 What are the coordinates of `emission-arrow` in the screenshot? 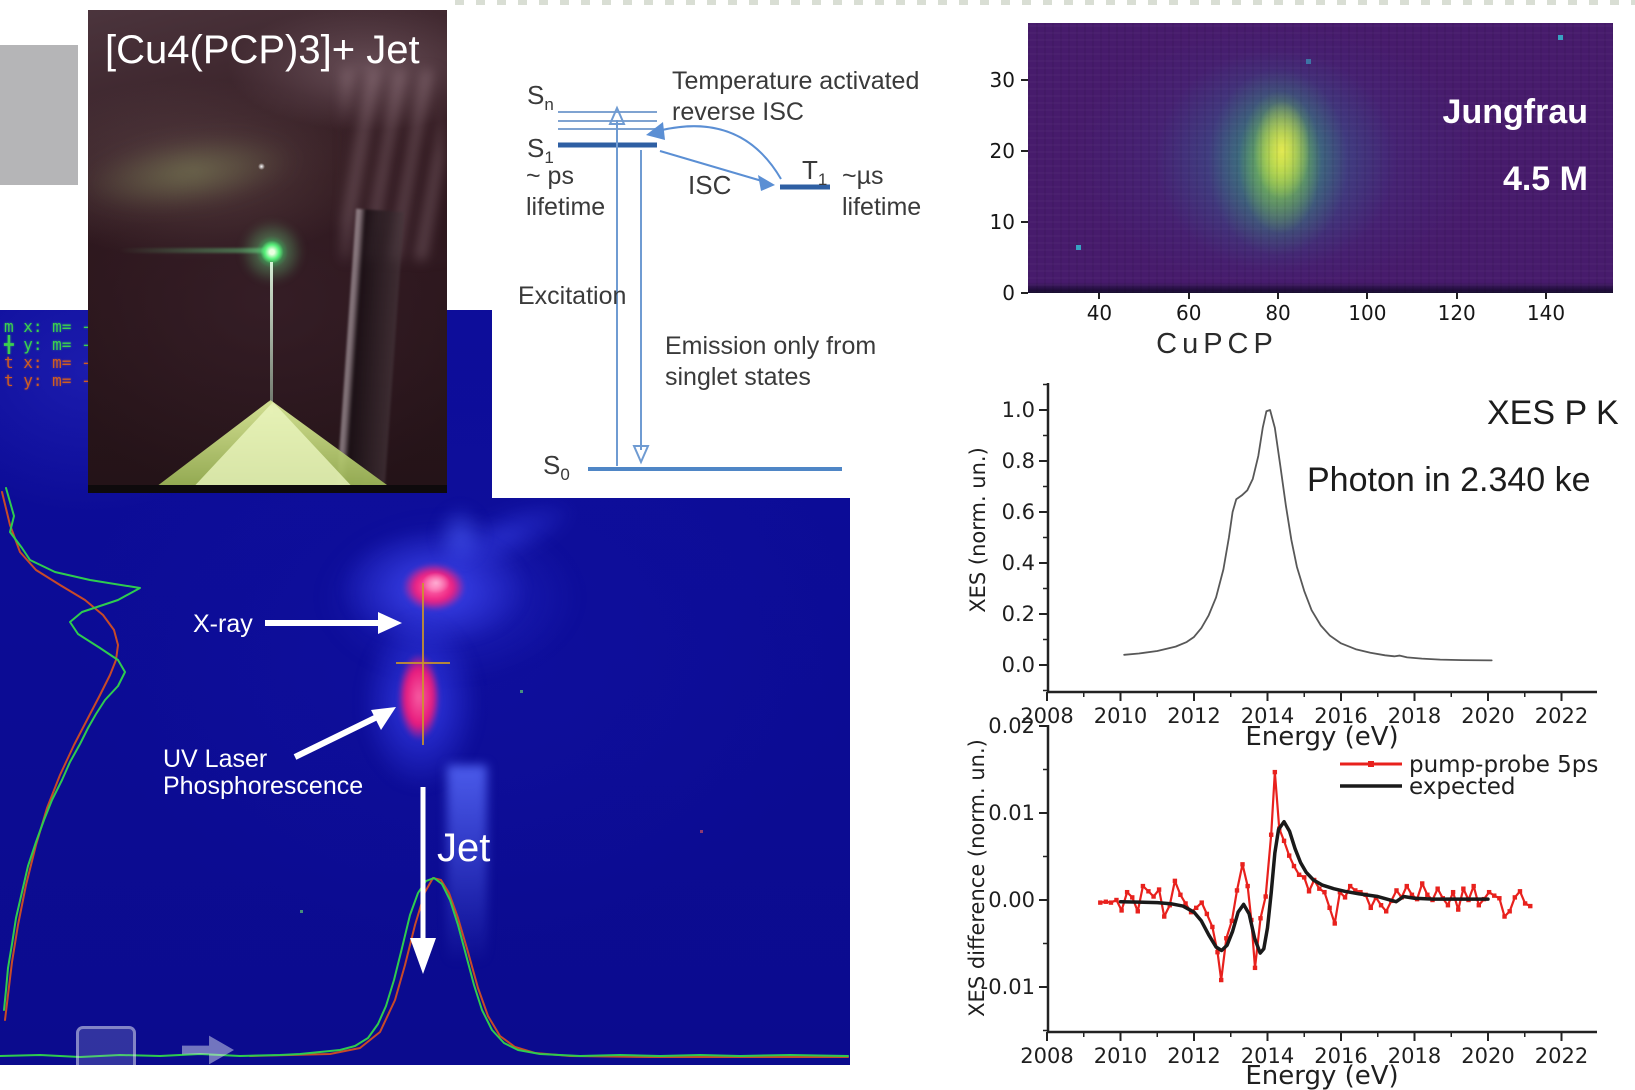 It's located at (641, 307).